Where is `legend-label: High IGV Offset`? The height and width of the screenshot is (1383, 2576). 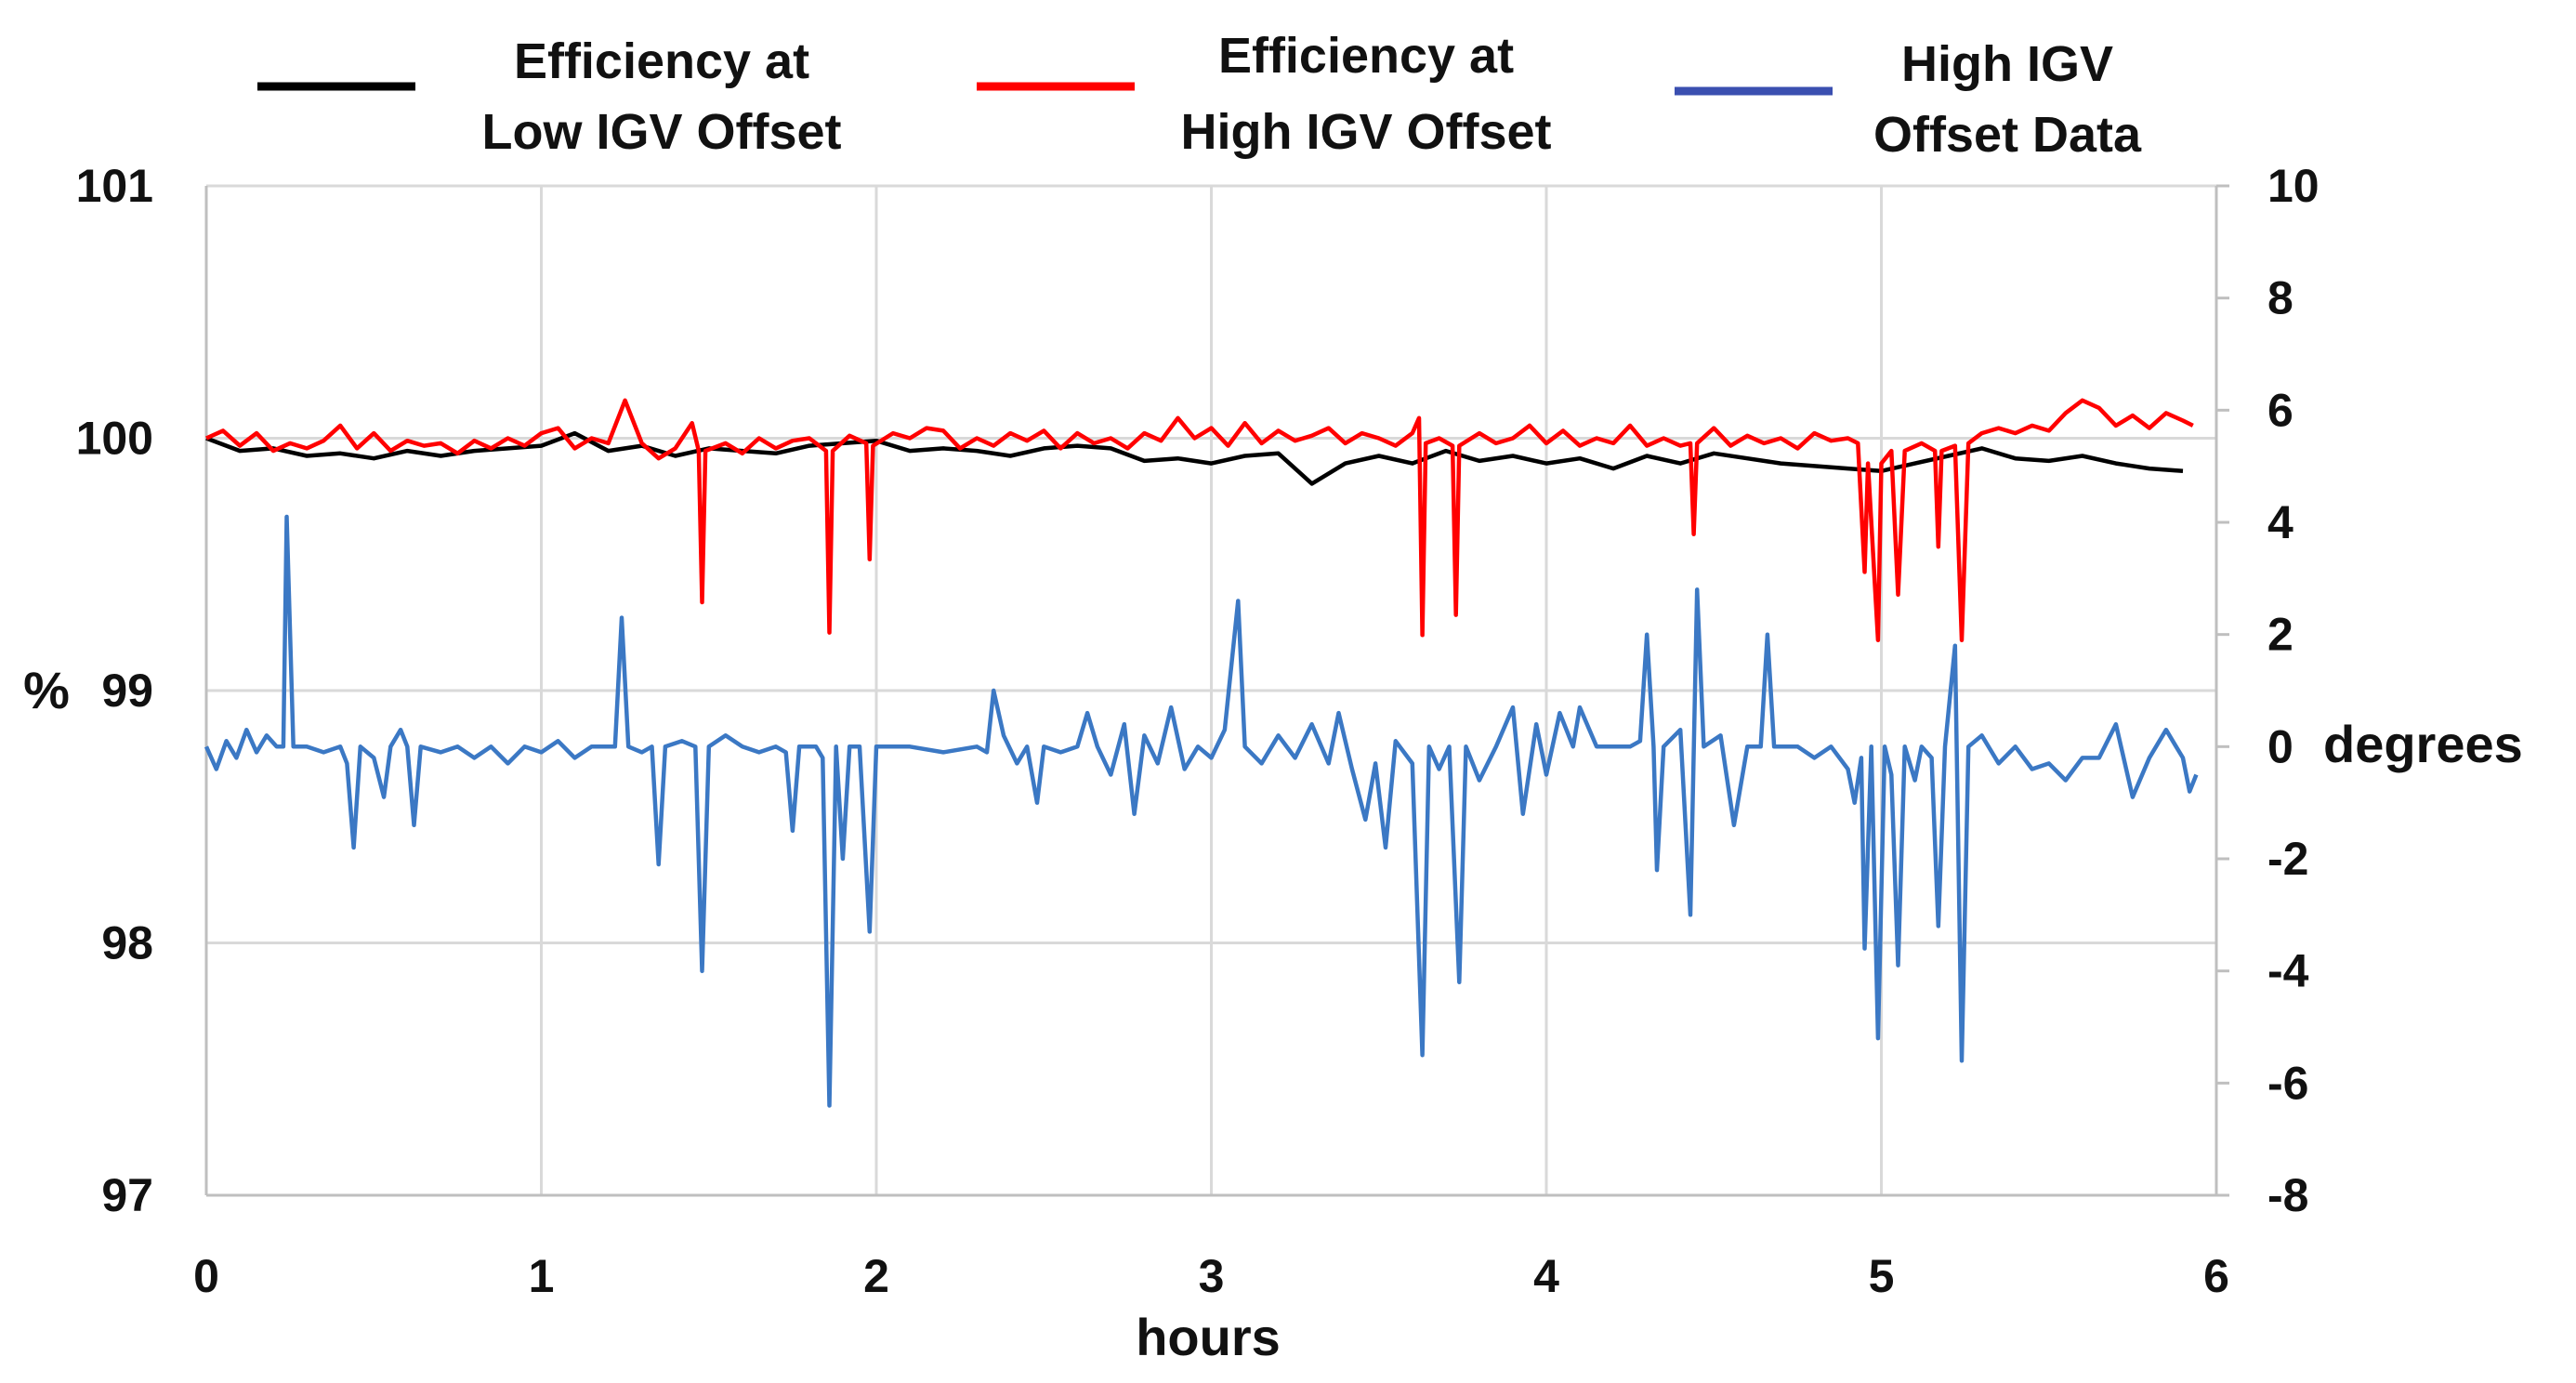 legend-label: High IGV Offset is located at coordinates (1365, 132).